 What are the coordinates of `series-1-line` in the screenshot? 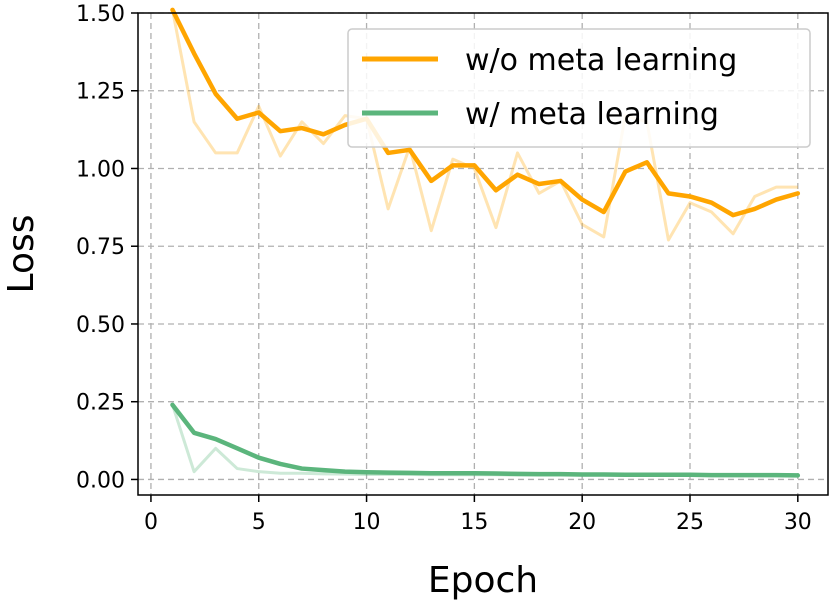 It's located at (485, 440).